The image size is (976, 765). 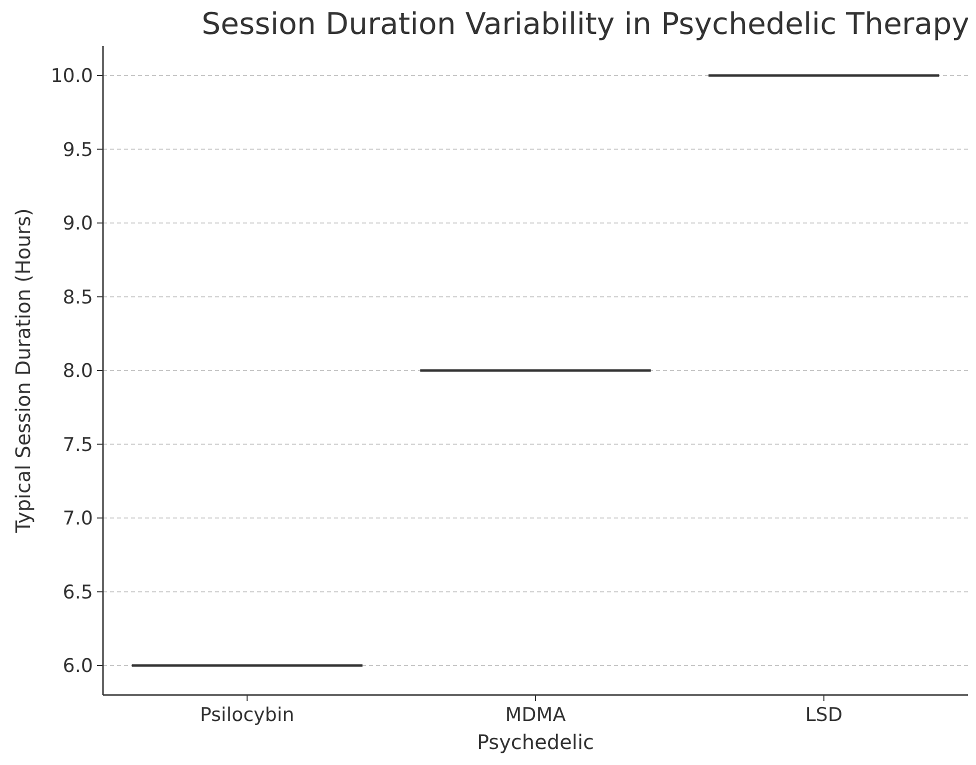 I want to click on y-tick-label: 8.0, so click(x=77, y=371).